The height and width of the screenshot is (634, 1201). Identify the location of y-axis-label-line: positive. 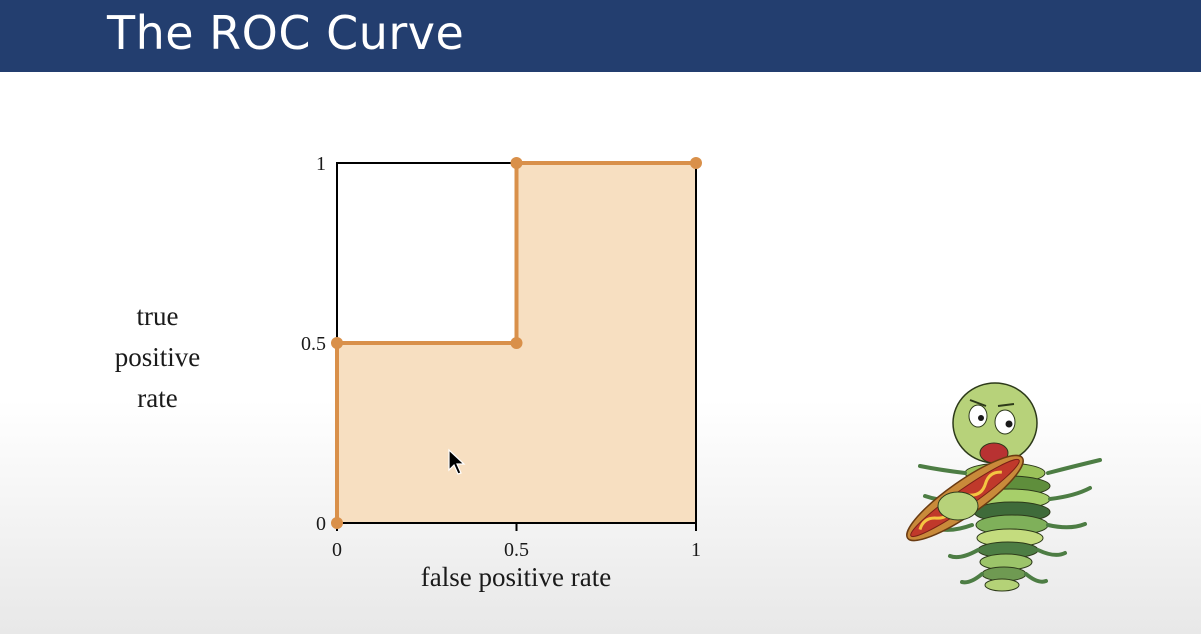
(157, 357).